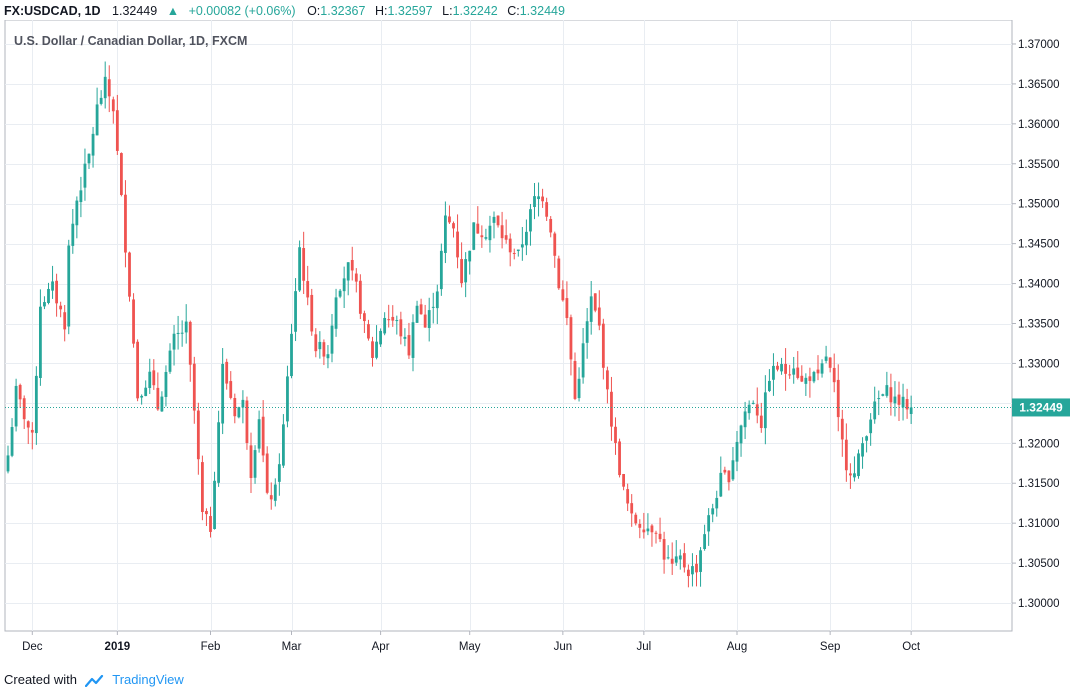 The image size is (1074, 694). I want to click on footer-credit: Created with TradingView, so click(94, 680).